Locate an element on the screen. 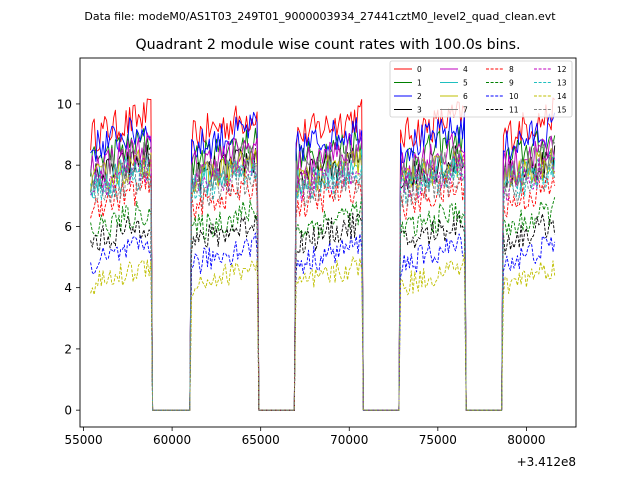 This screenshot has width=640, height=480. legend-label: 12 is located at coordinates (562, 69).